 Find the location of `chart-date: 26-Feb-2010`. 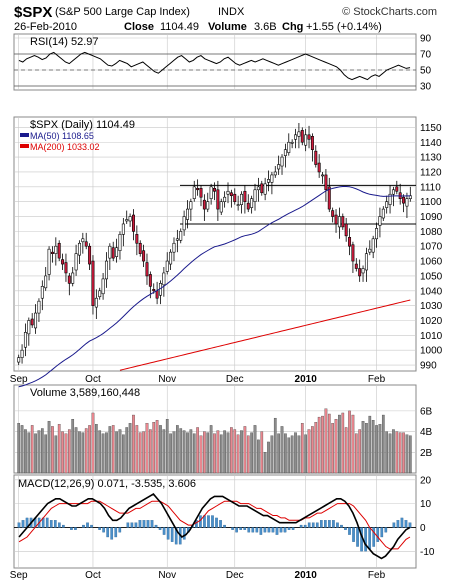

chart-date: 26-Feb-2010 is located at coordinates (45, 27).